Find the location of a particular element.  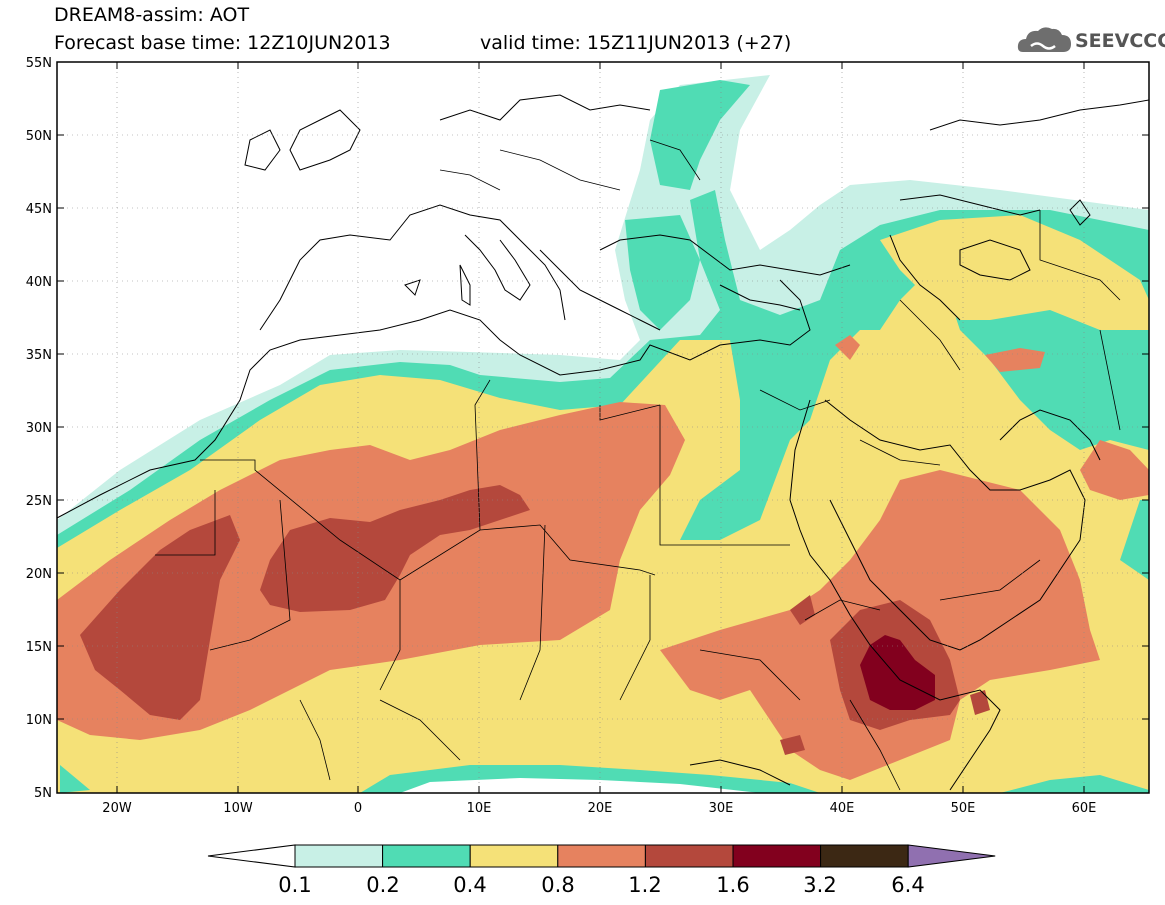

longitude-labels: 20W 10W 0 10E 20E 30E 40E 50E 60E is located at coordinates (599, 808).